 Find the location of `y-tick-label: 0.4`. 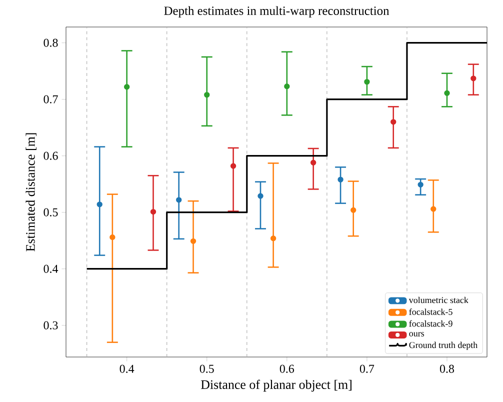

y-tick-label: 0.4 is located at coordinates (51, 268).